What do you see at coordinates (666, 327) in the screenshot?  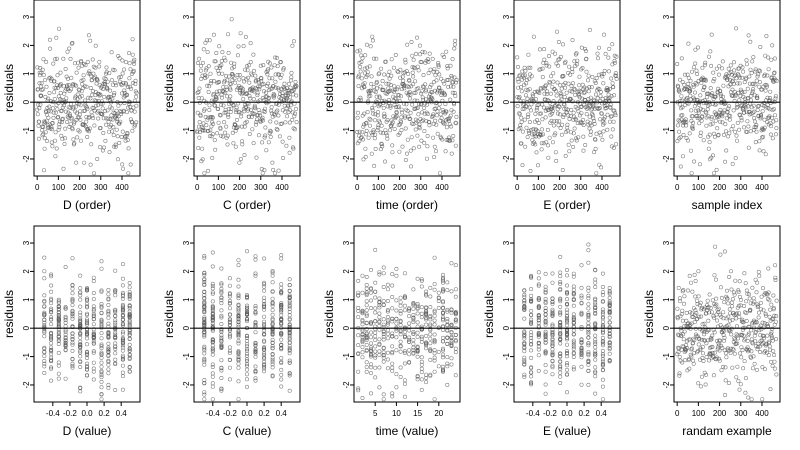 I see `y-tick-label: 0` at bounding box center [666, 327].